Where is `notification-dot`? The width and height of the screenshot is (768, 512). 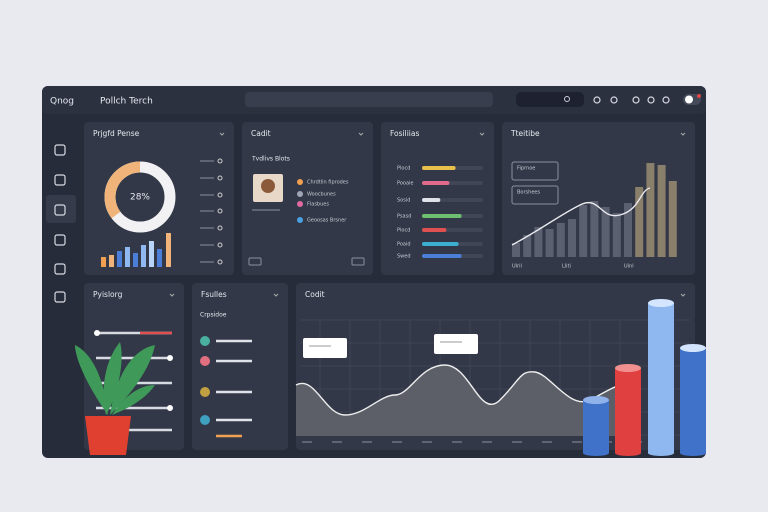 notification-dot is located at coordinates (699, 96).